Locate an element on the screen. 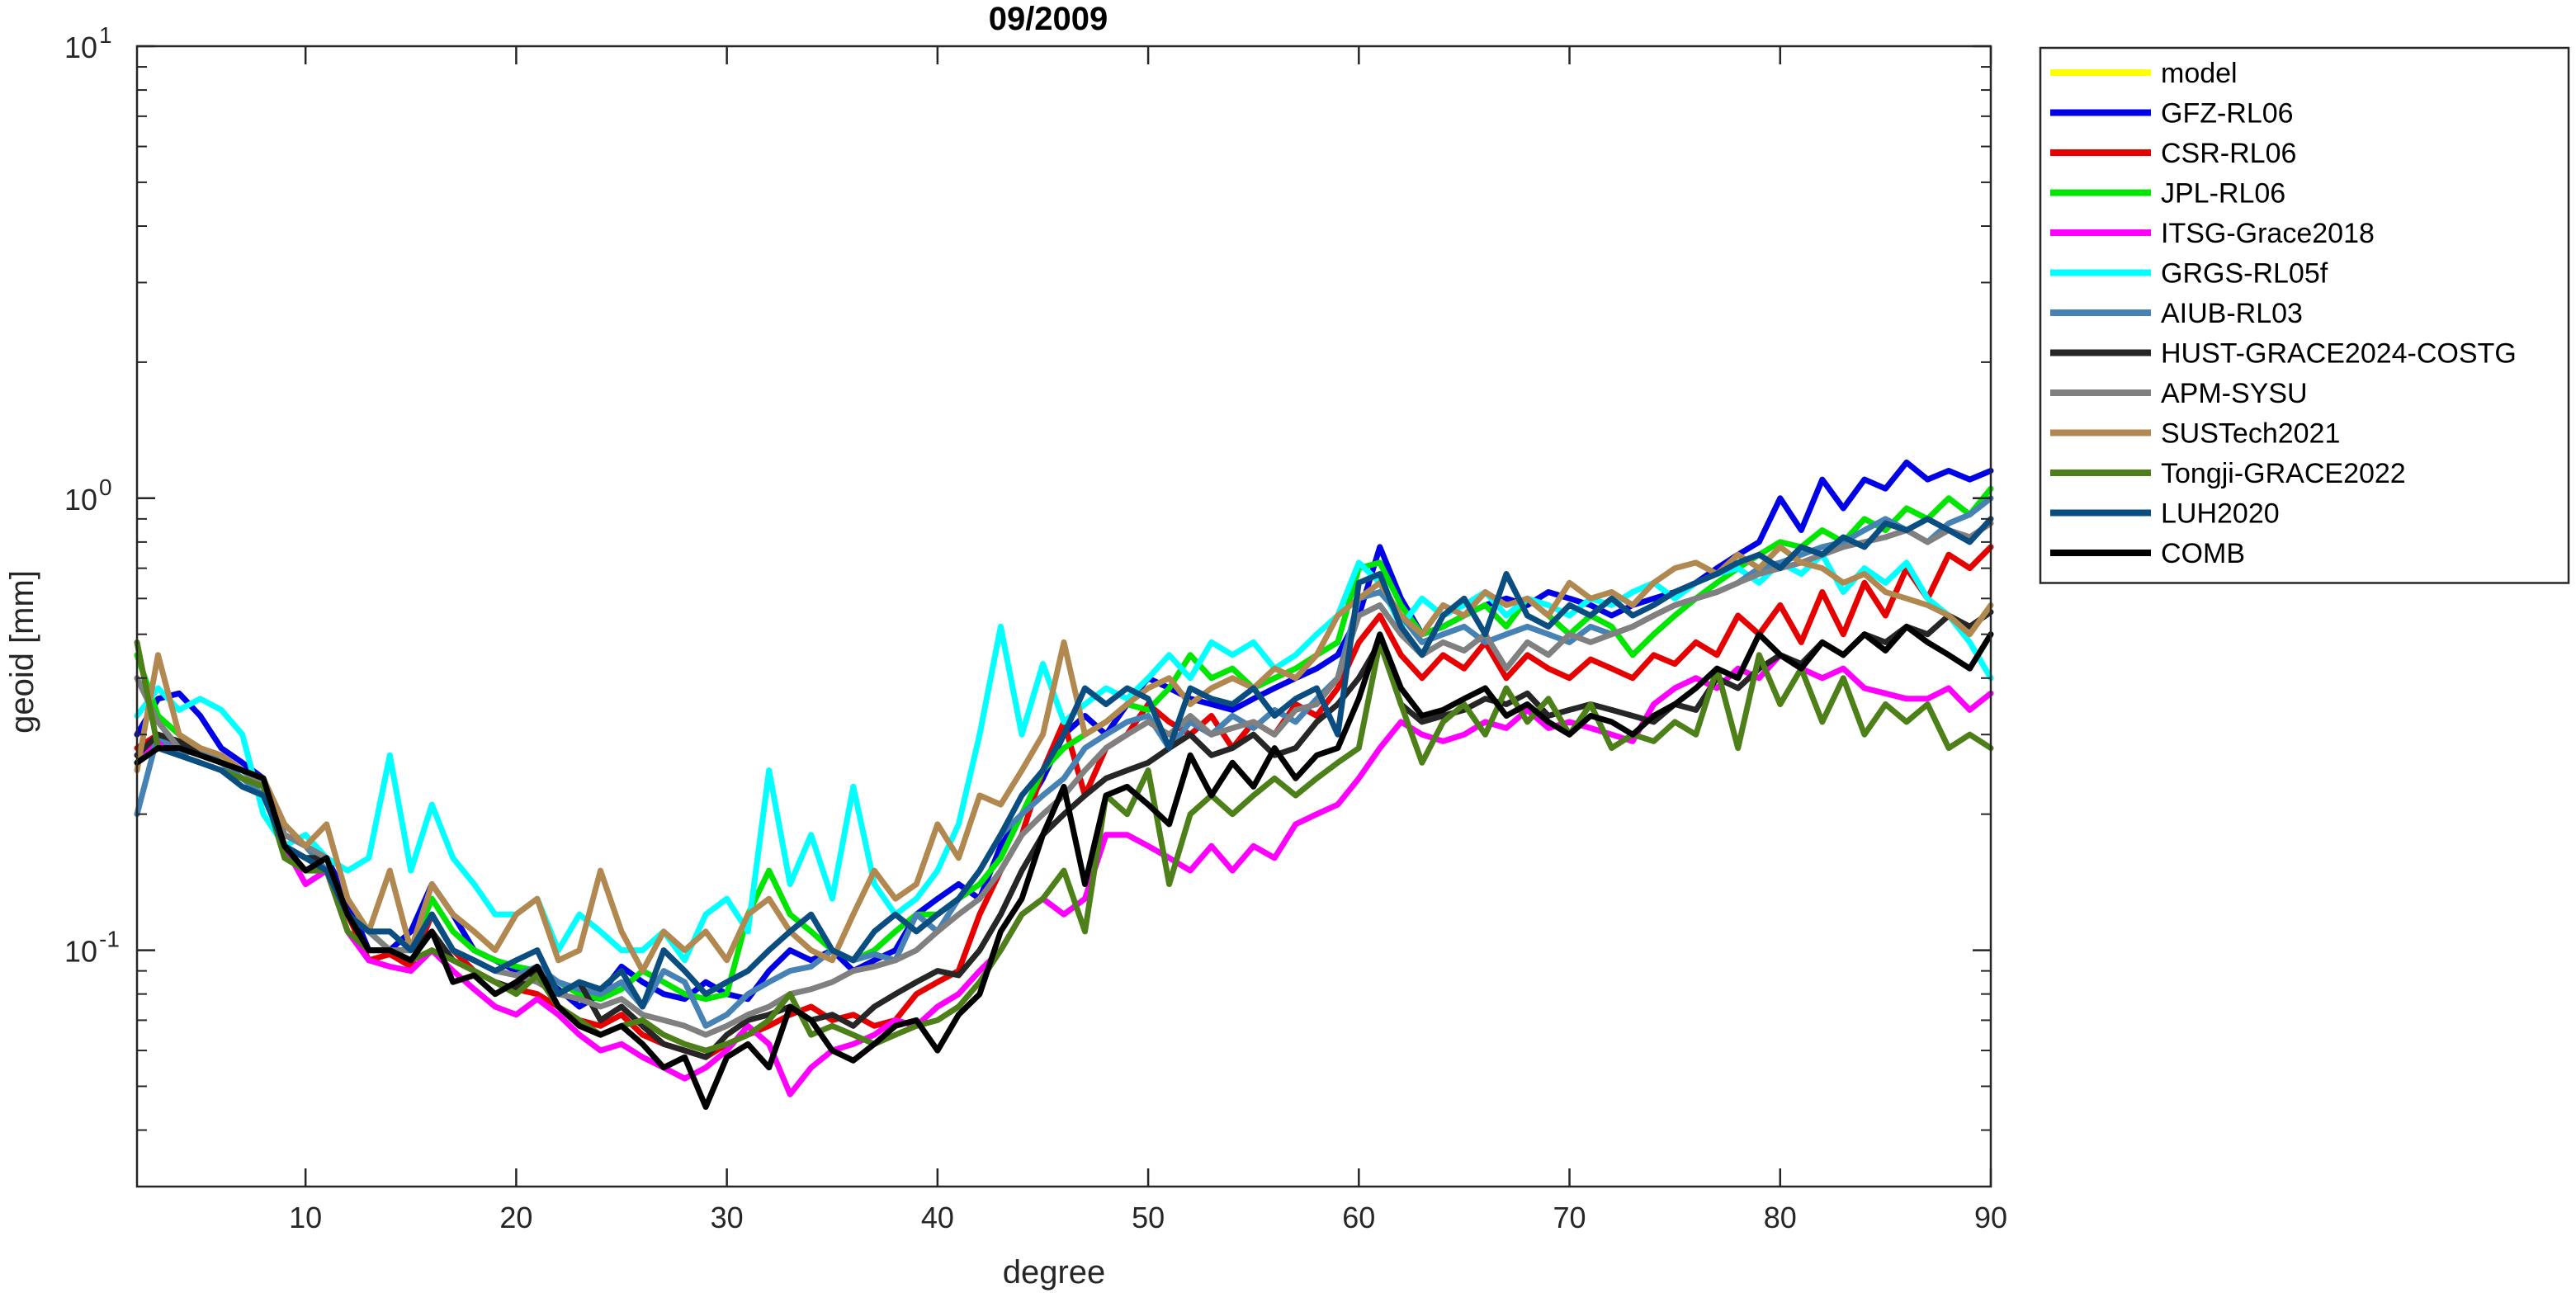  x-tick-label: 30 is located at coordinates (727, 1217).